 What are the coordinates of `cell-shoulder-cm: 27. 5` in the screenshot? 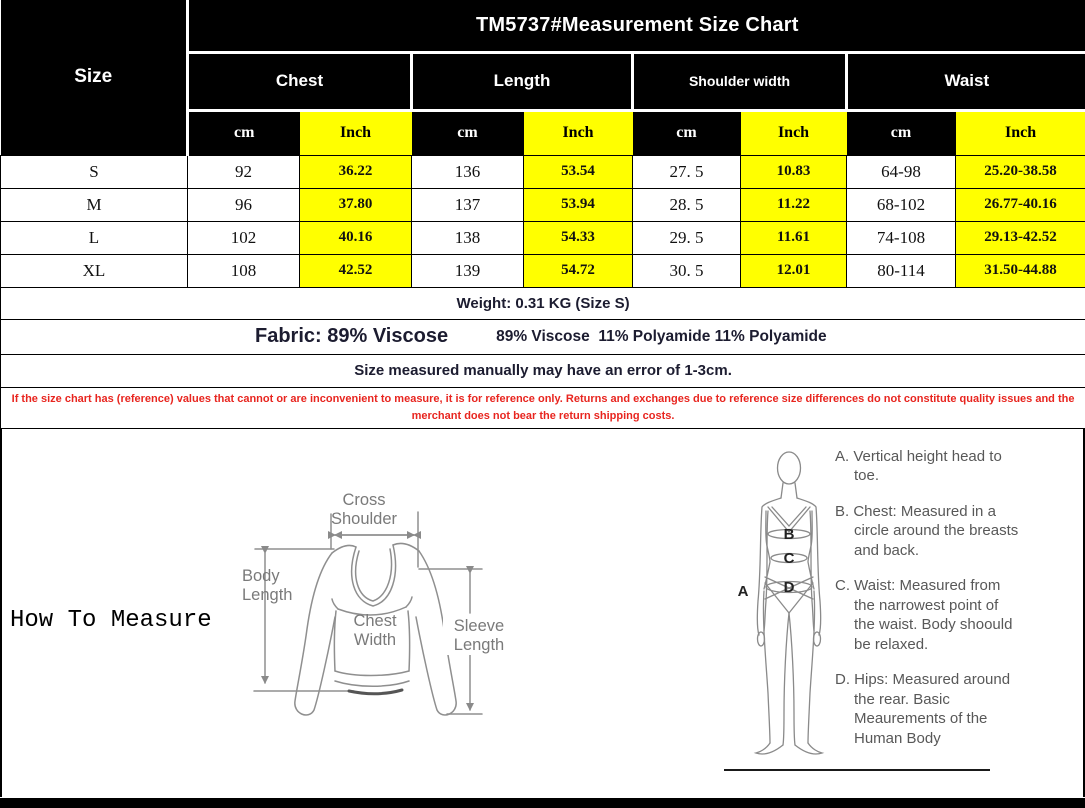 It's located at (686, 171).